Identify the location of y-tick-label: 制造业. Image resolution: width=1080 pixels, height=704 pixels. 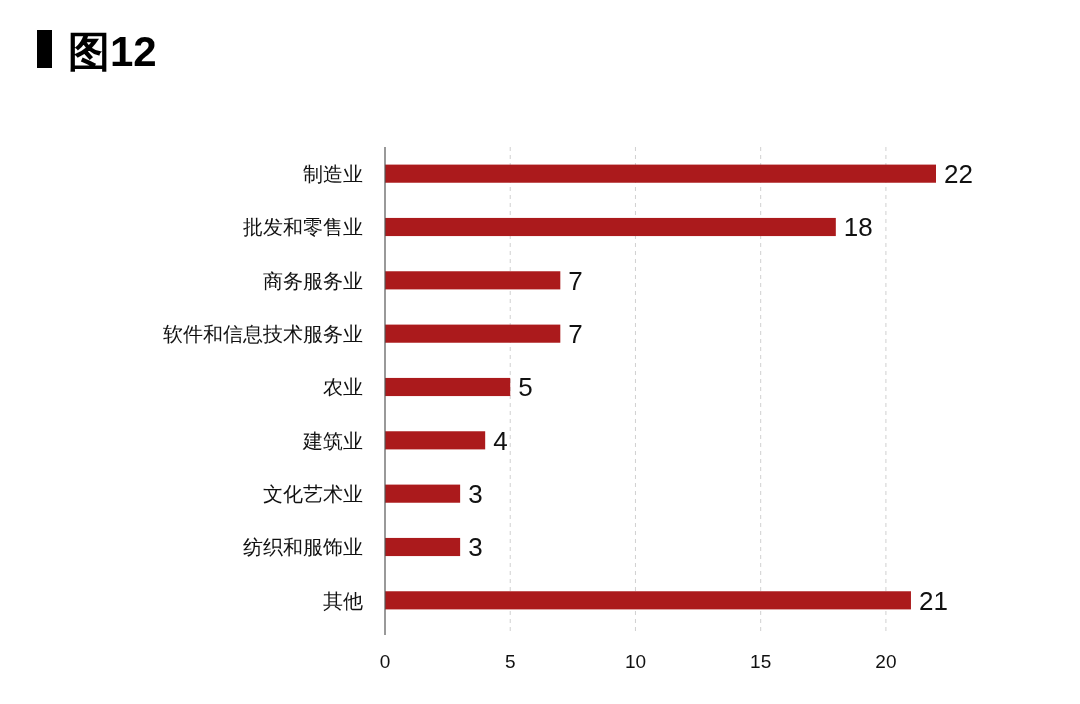
(333, 173).